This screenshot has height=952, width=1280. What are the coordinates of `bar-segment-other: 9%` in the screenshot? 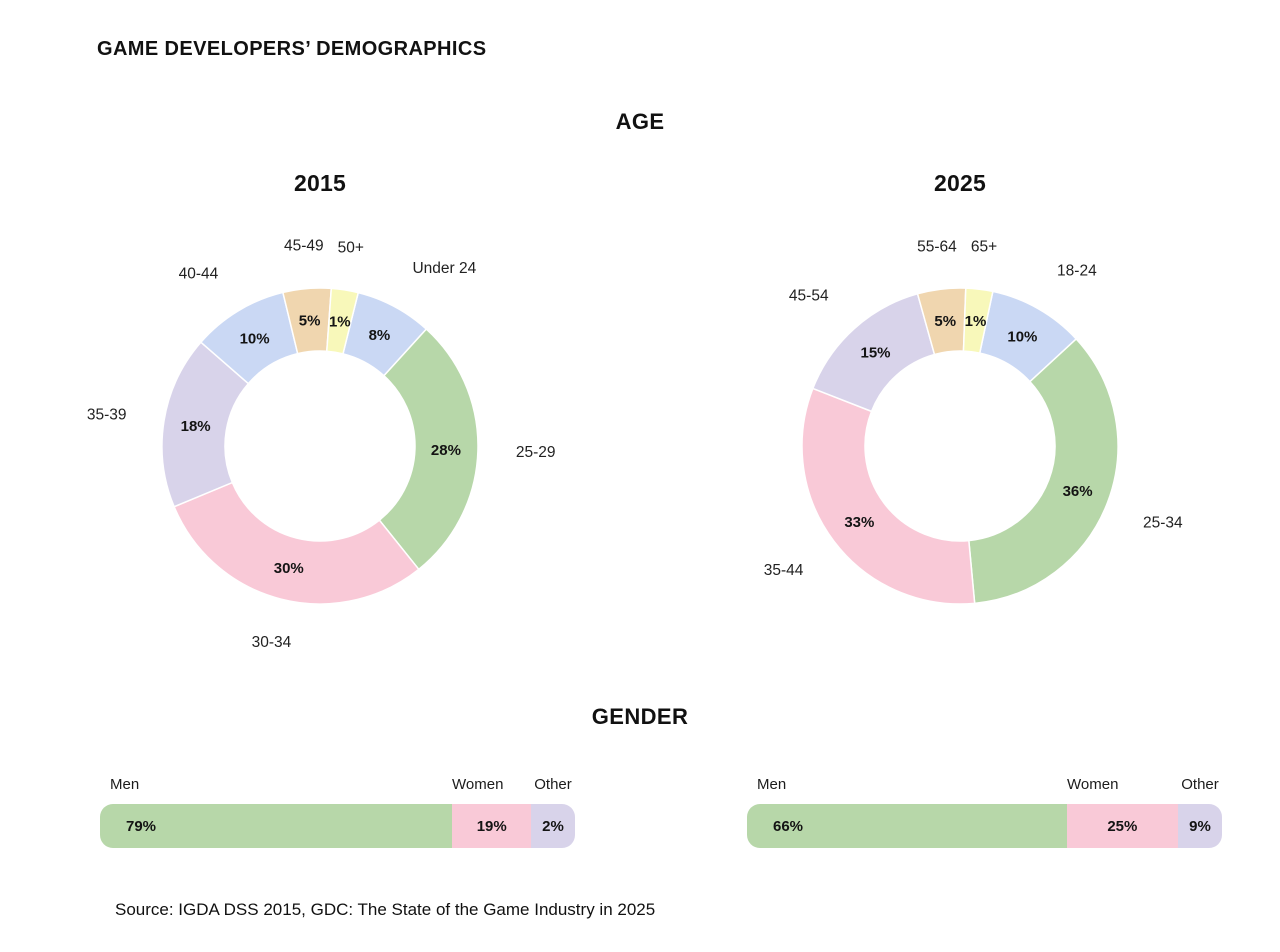 It's located at (1200, 826).